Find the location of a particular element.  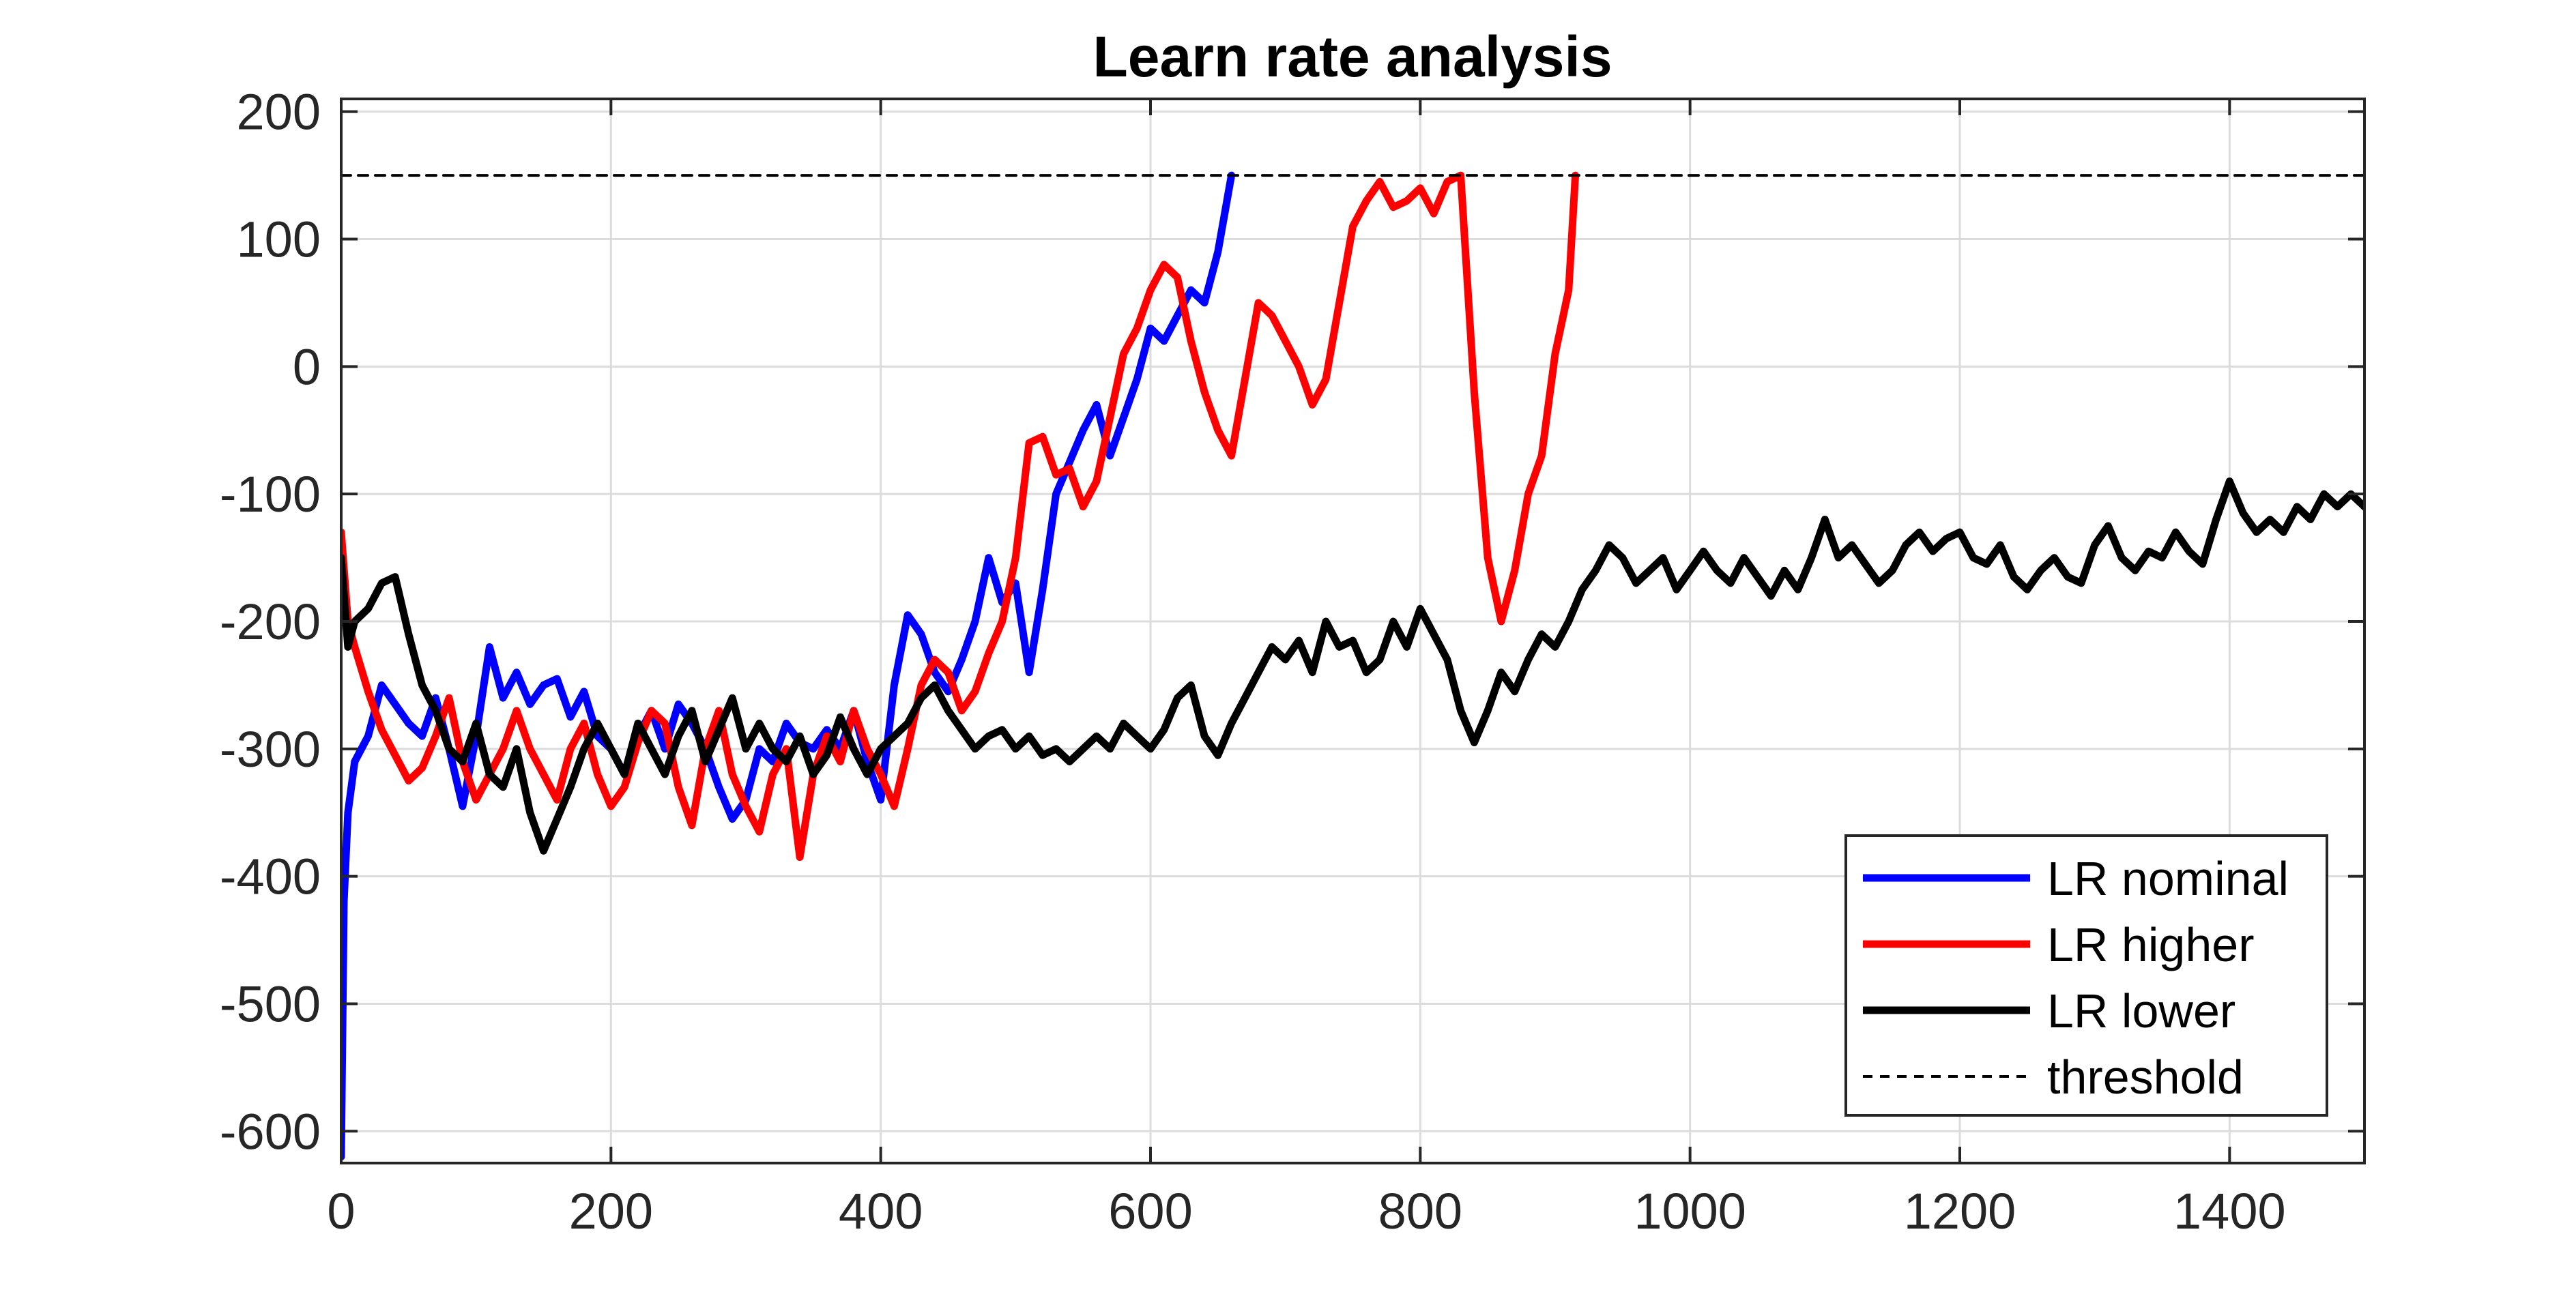

x-tick-label: 800 is located at coordinates (1420, 1211).